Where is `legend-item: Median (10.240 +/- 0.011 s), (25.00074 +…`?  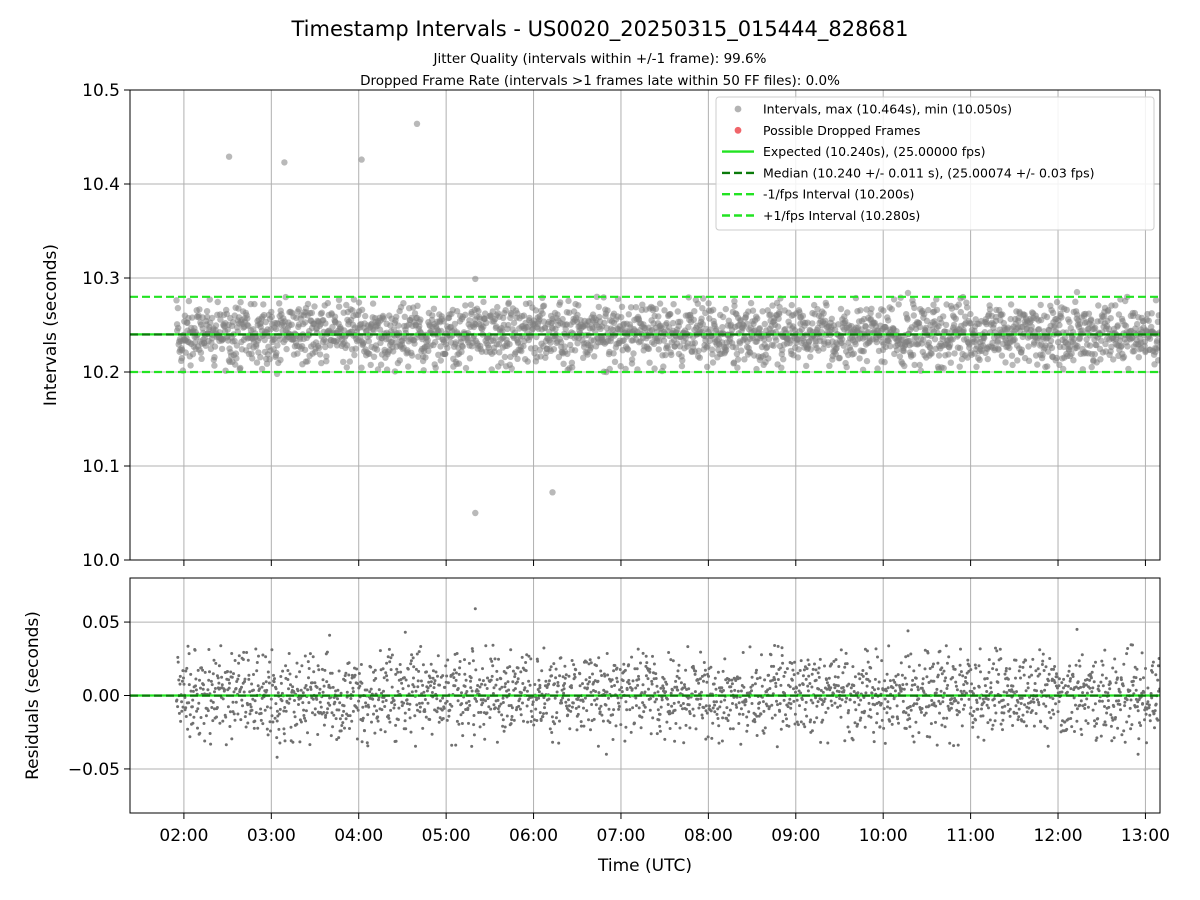 legend-item: Median (10.240 +/- 0.011 s), (25.00074 +… is located at coordinates (908, 172).